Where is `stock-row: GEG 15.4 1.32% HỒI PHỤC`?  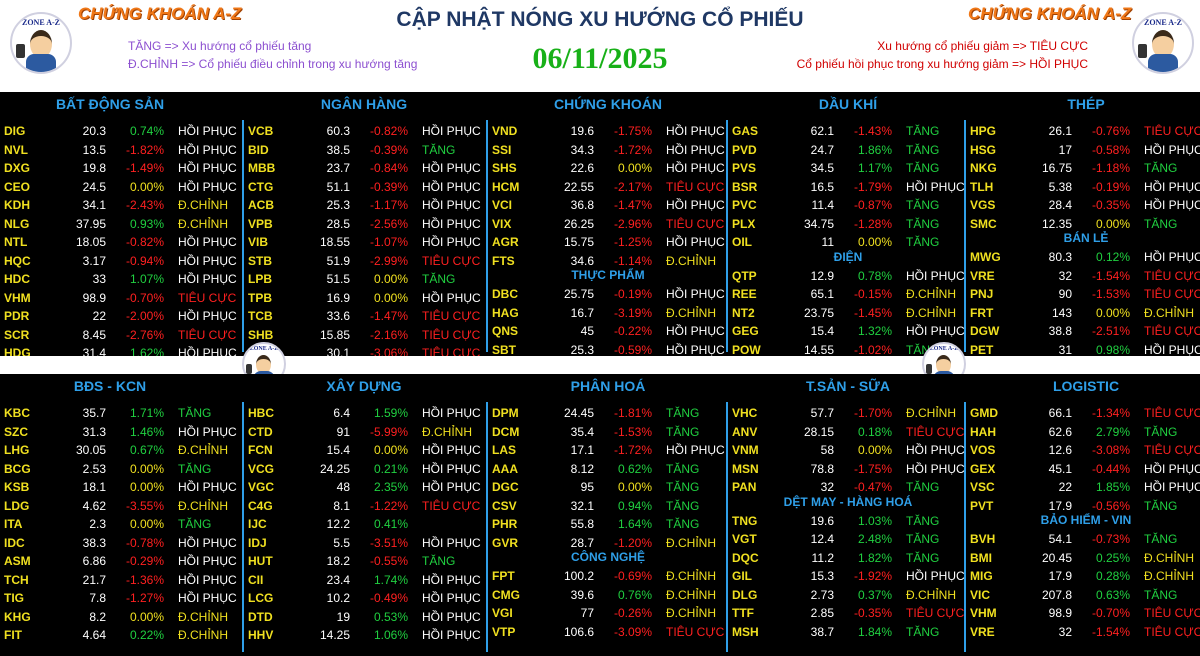 stock-row: GEG 15.4 1.32% HỒI PHỤC is located at coordinates (849, 331).